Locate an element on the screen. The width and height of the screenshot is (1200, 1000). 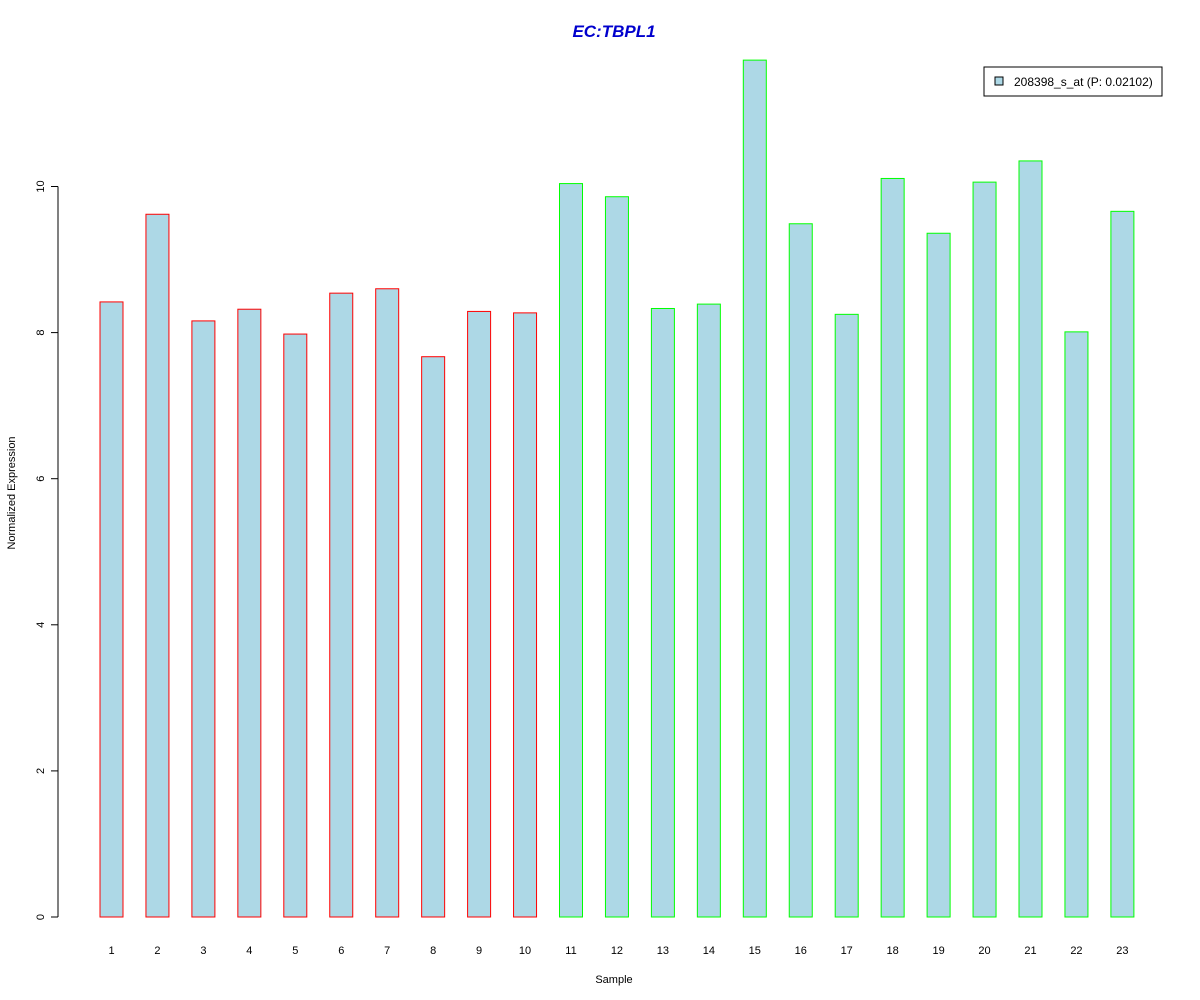
chart-title: EC:TBPL1 is located at coordinates (613, 31).